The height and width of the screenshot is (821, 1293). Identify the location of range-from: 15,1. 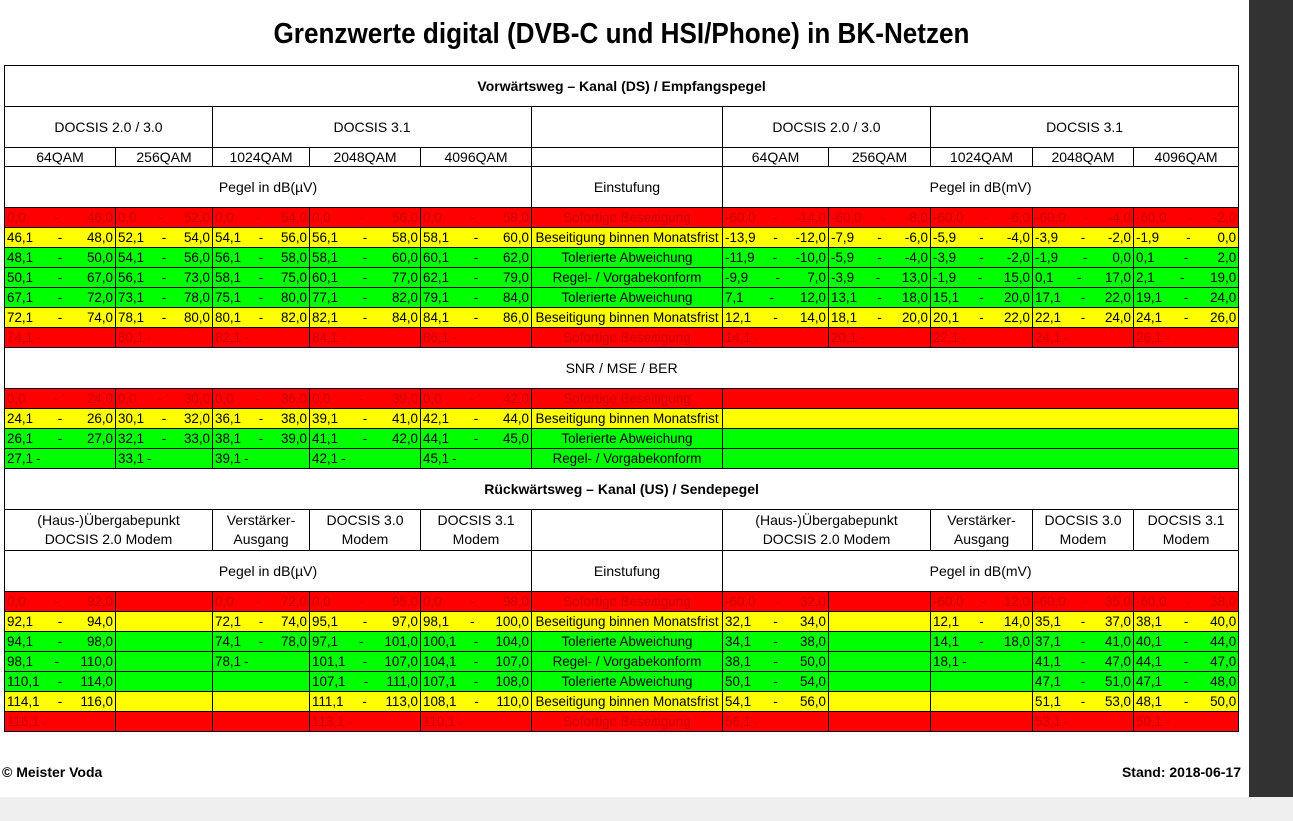
(946, 297).